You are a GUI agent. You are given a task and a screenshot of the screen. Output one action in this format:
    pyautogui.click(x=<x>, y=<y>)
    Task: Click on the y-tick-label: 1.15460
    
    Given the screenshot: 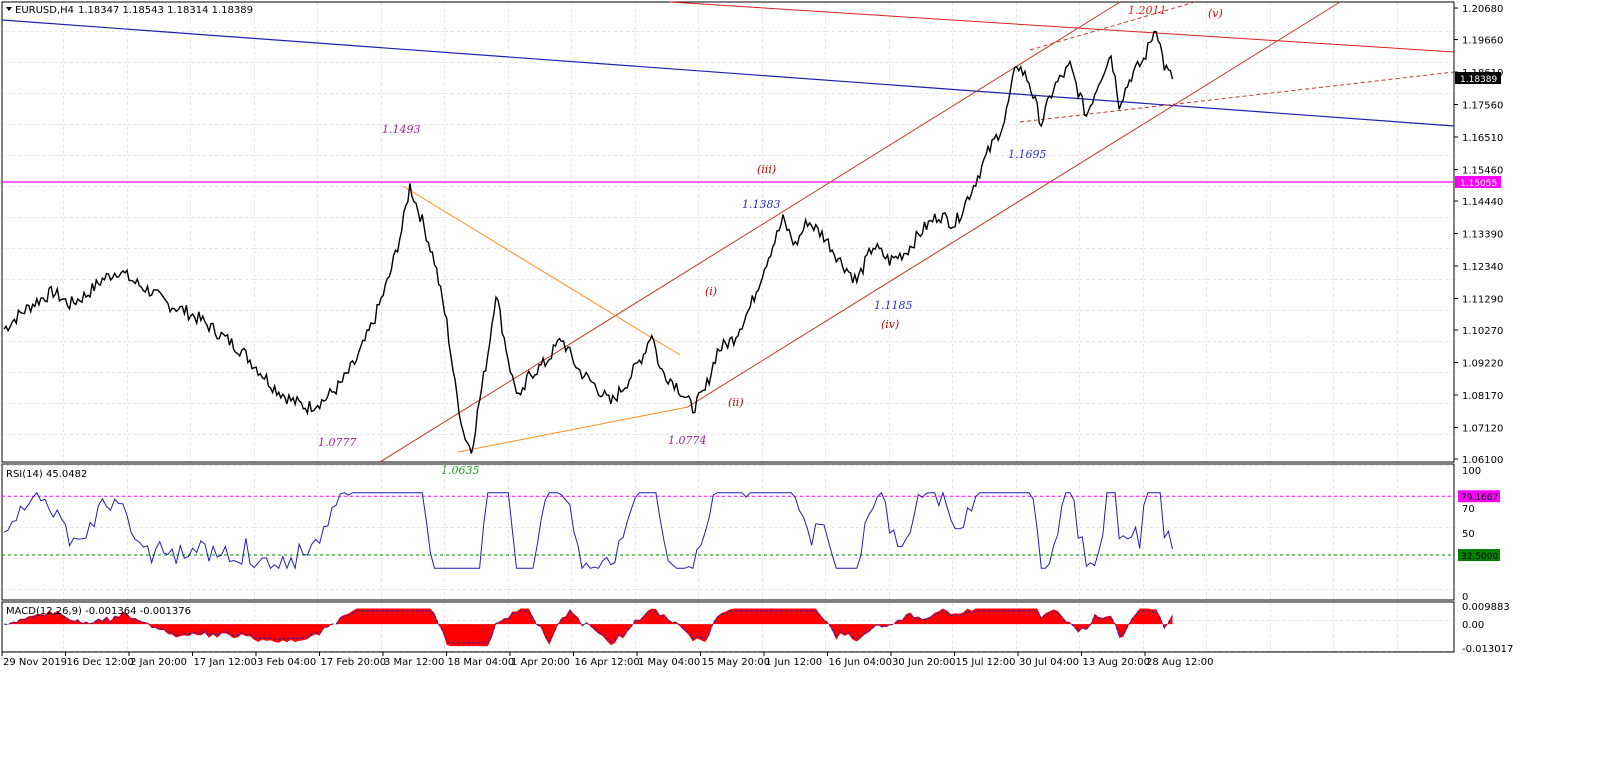 What is the action you would take?
    pyautogui.click(x=1482, y=170)
    